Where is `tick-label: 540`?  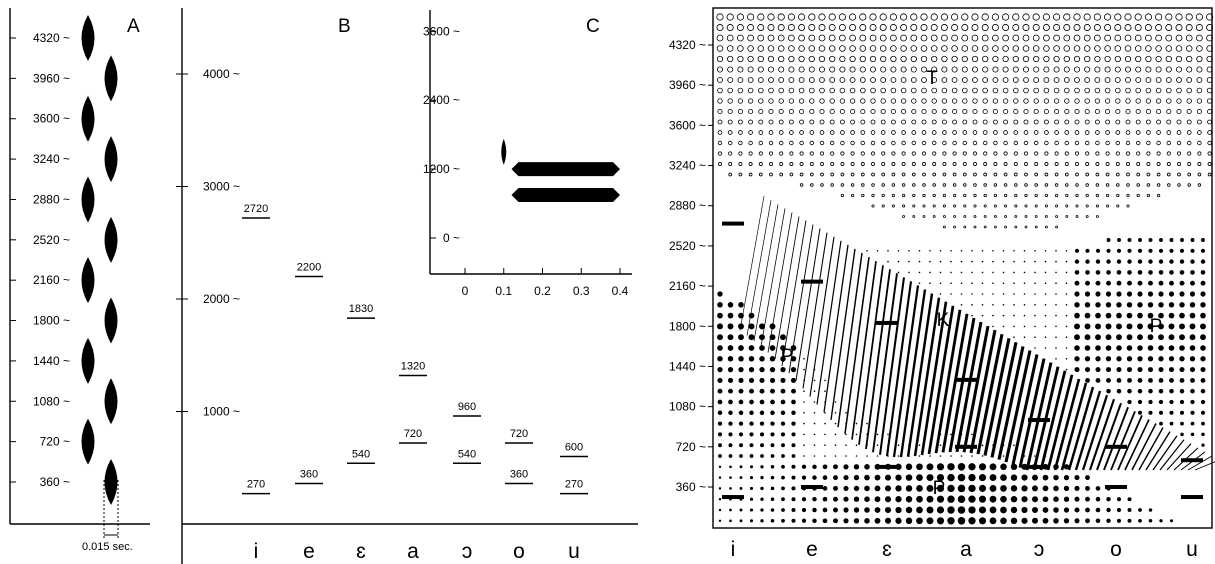 tick-label: 540 is located at coordinates (467, 454).